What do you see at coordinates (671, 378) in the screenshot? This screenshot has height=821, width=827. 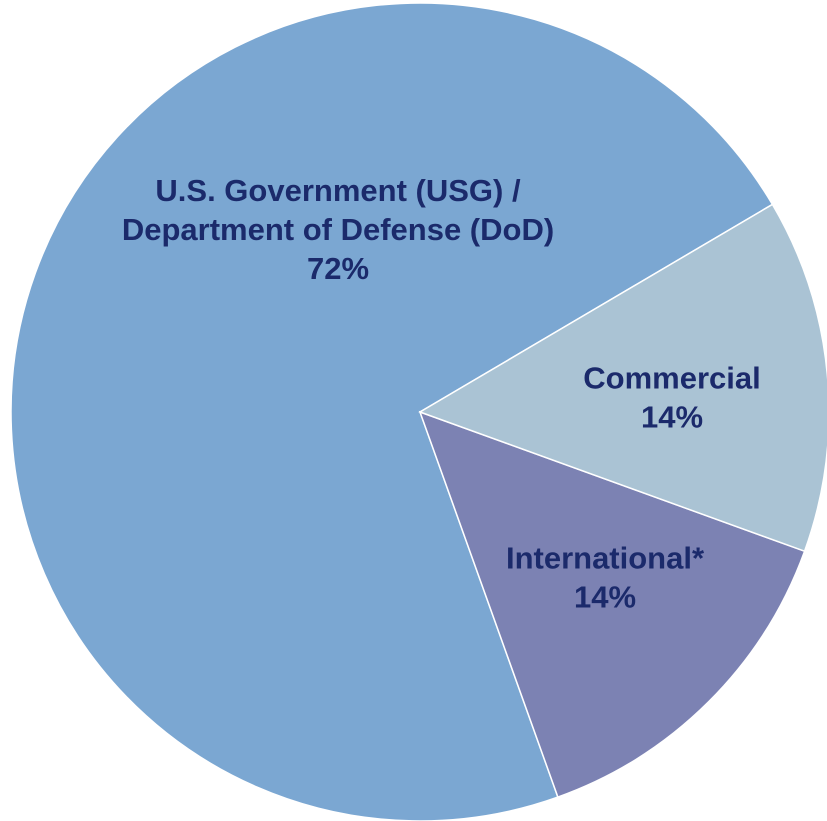 I see `slice-name-line: Commercial` at bounding box center [671, 378].